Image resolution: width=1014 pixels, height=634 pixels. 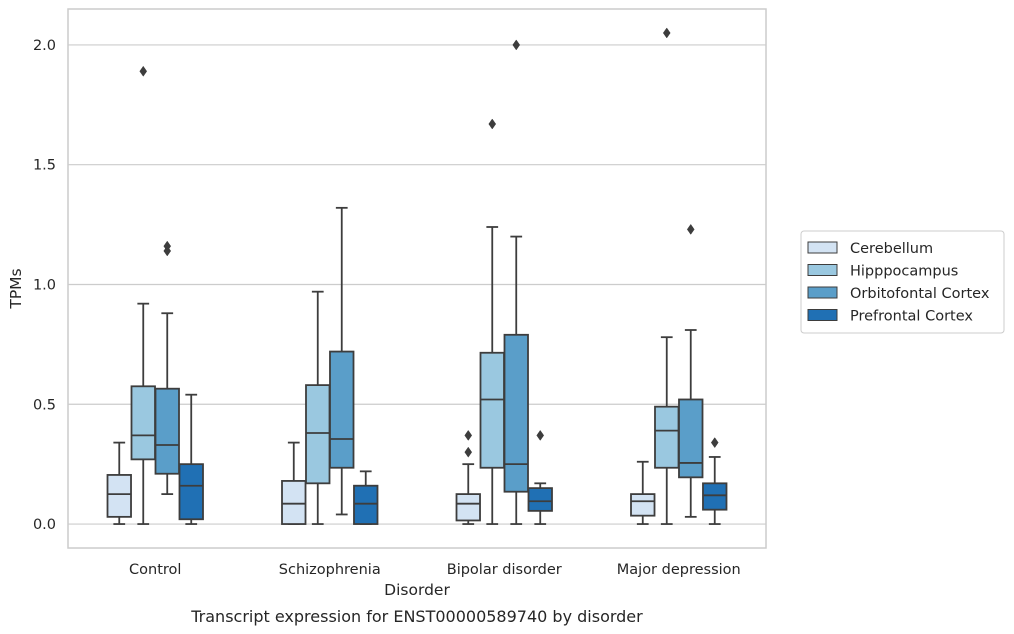 I want to click on legend-label: Orbitofontal Cortex, so click(x=920, y=294).